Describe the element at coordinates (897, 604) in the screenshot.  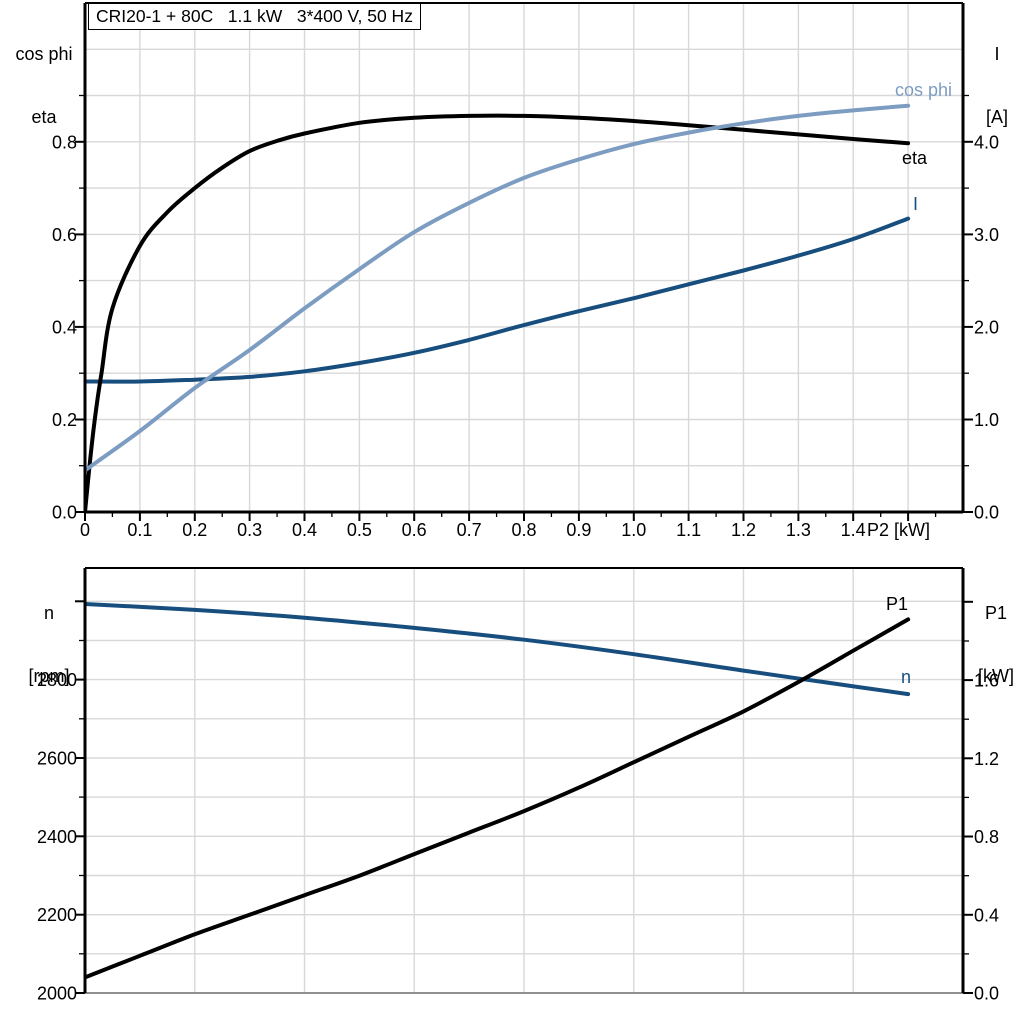
I see `curve-label-p1: P1` at that location.